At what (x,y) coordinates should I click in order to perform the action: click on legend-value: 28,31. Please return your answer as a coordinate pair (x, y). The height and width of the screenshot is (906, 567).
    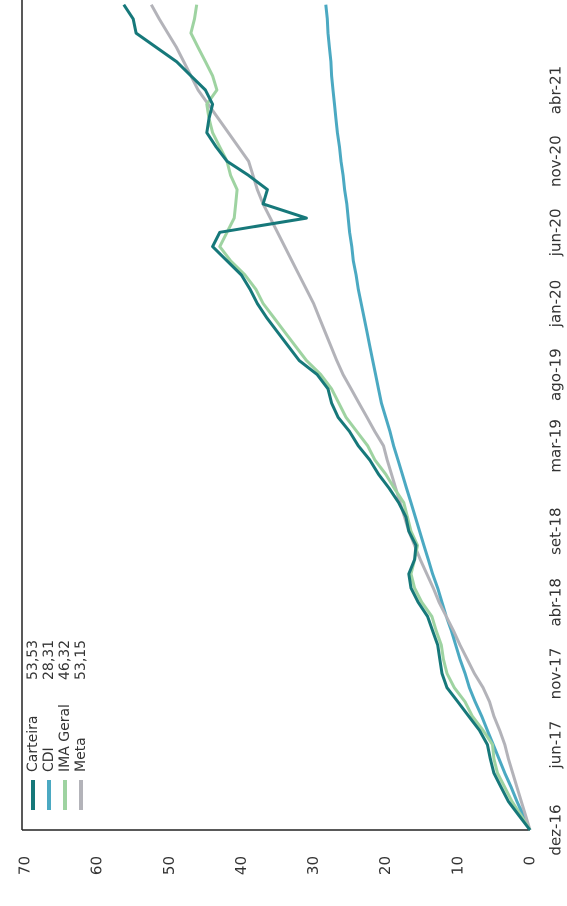
    Looking at the image, I should click on (49, 660).